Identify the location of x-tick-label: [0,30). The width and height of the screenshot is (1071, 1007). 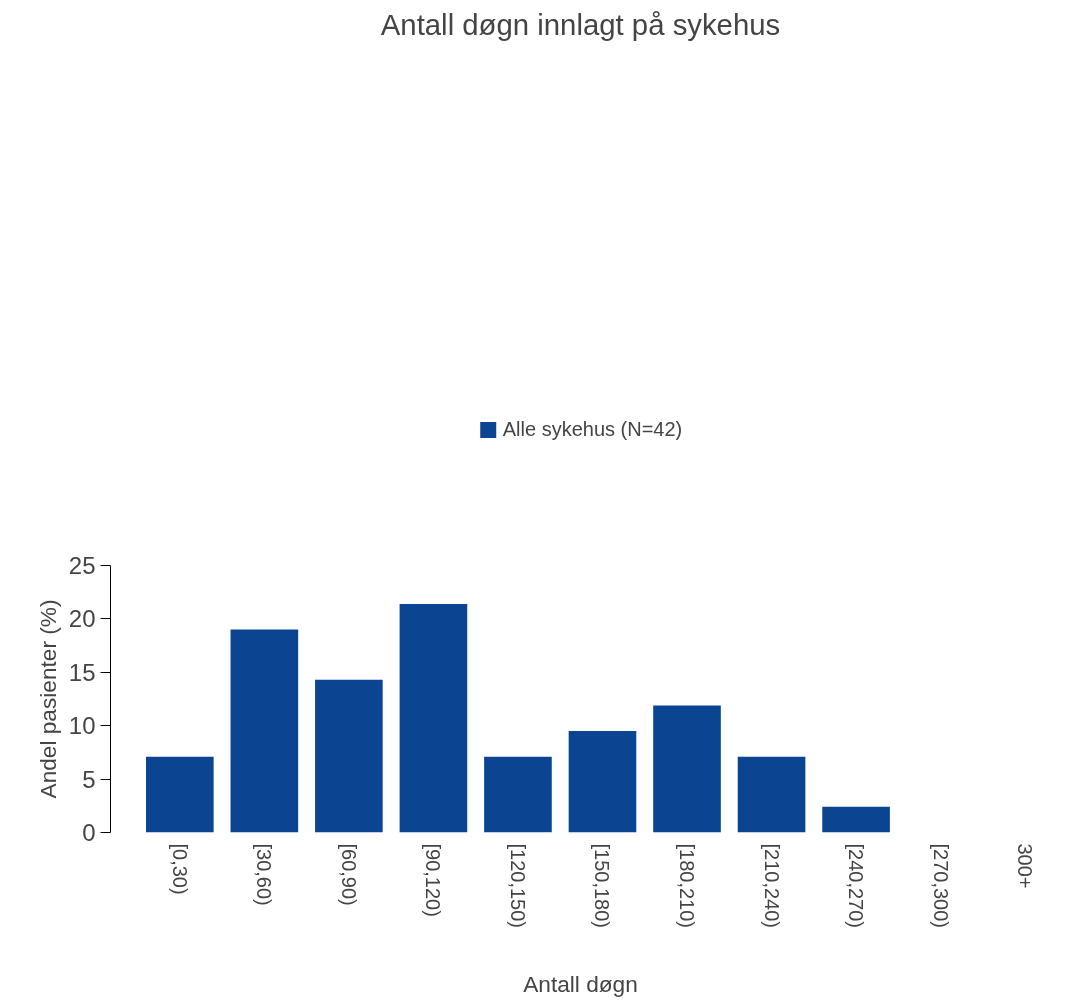
(179, 869).